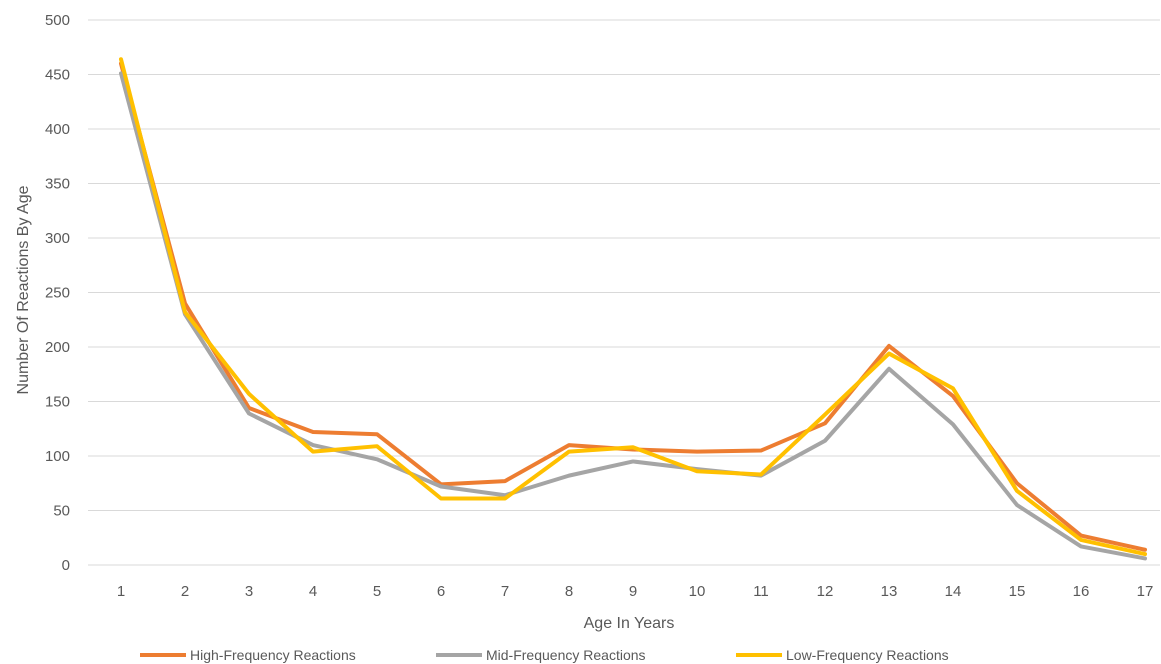  What do you see at coordinates (569, 591) in the screenshot?
I see `x-tick-label: 8` at bounding box center [569, 591].